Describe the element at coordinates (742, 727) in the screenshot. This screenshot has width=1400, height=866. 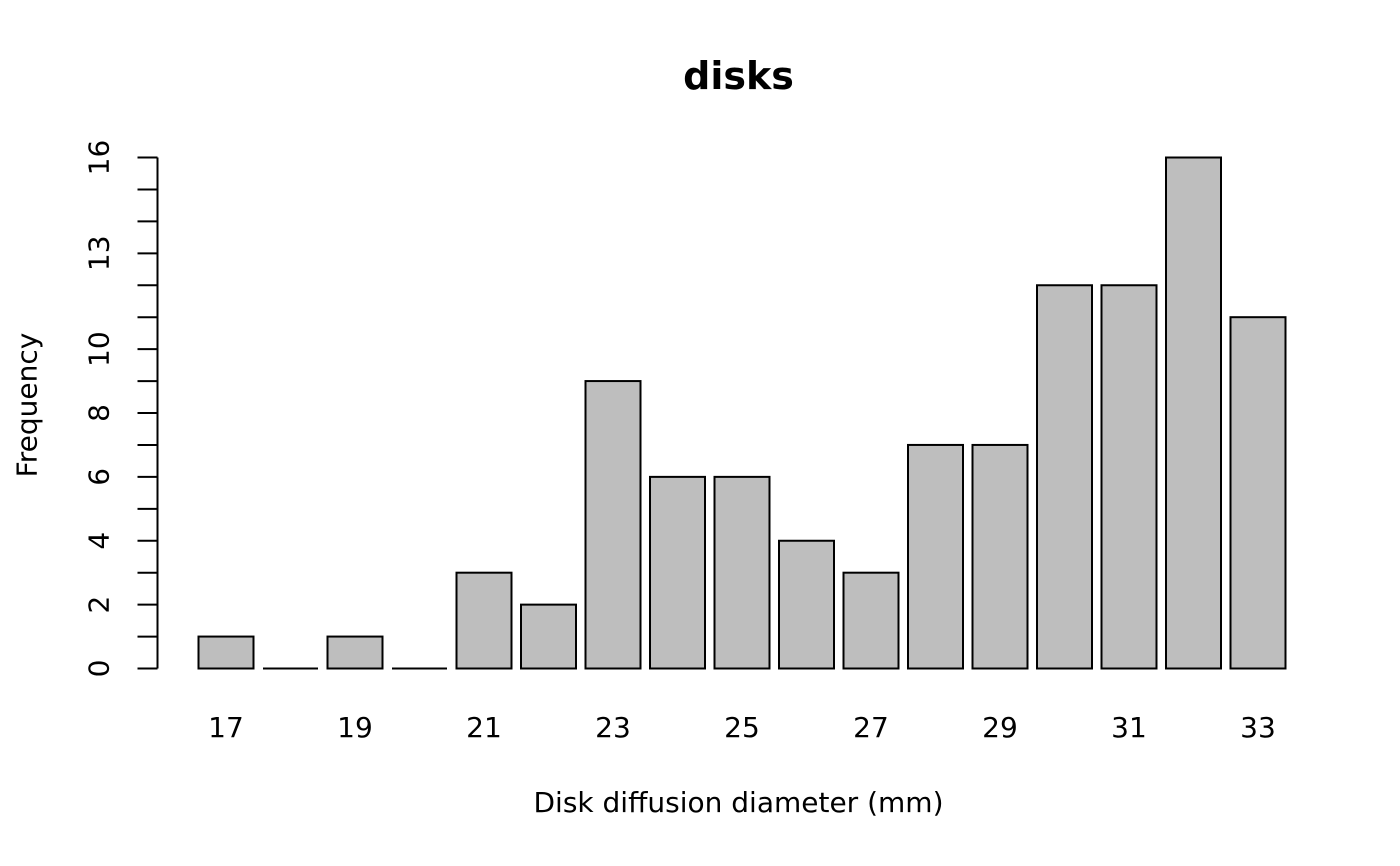
I see `x-tick-label: 25` at that location.